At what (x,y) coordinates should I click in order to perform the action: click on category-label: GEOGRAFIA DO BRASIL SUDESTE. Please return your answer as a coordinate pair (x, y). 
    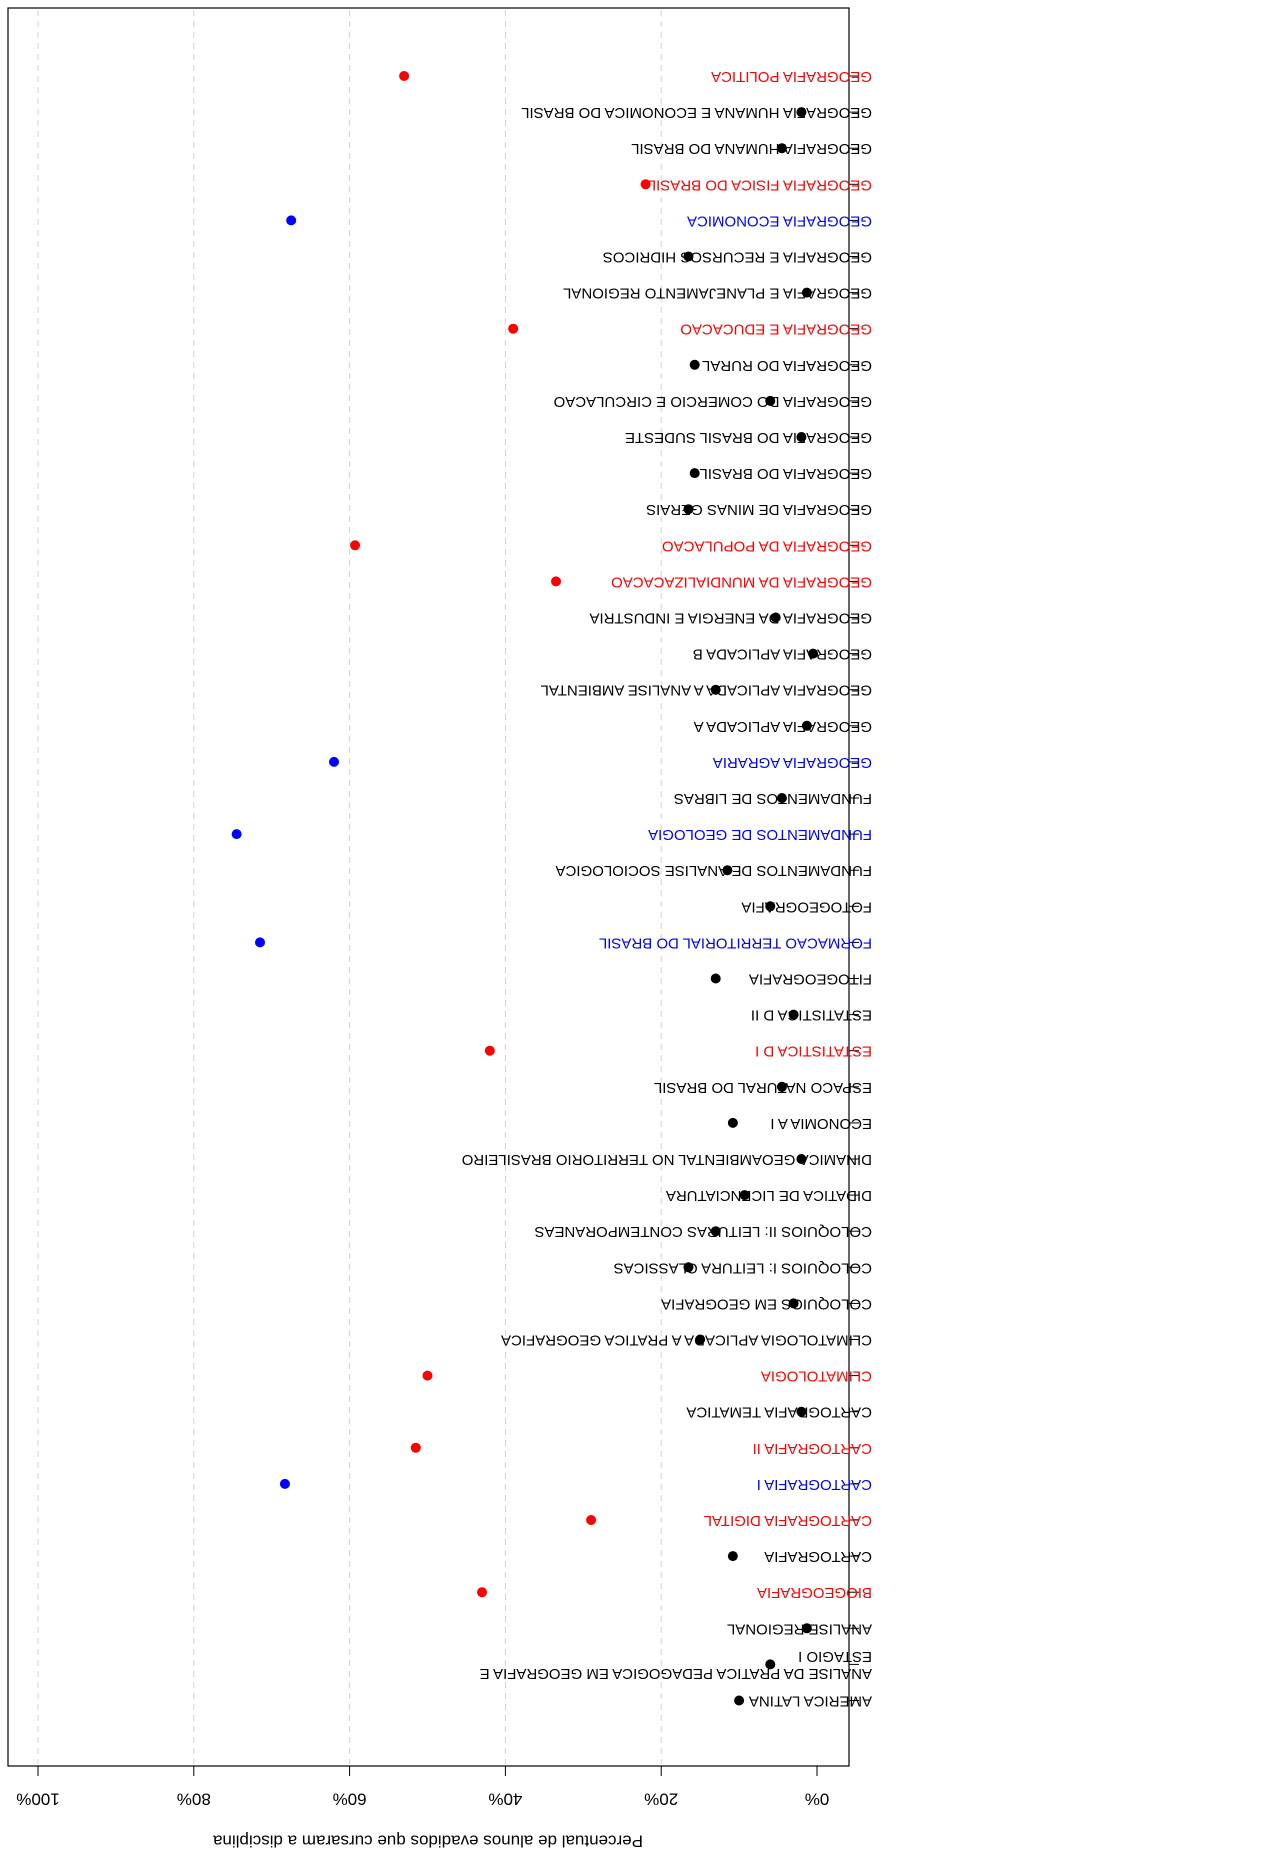
    Looking at the image, I should click on (748, 437).